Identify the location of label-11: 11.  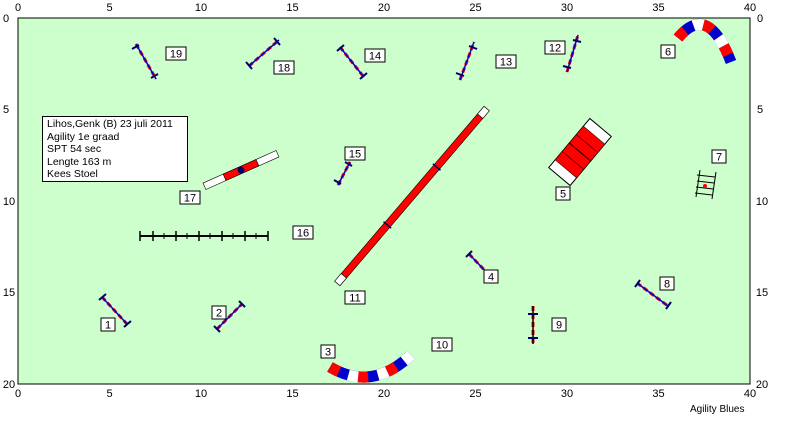
(355, 297).